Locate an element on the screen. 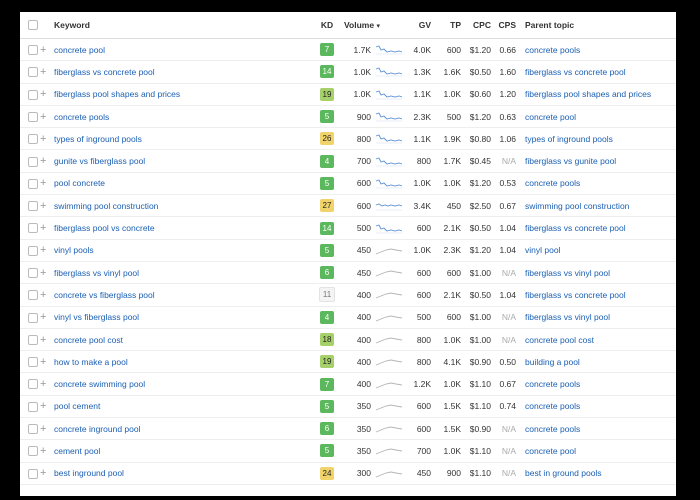 The width and height of the screenshot is (700, 500). keyword-link: concrete pools is located at coordinates (82, 116).